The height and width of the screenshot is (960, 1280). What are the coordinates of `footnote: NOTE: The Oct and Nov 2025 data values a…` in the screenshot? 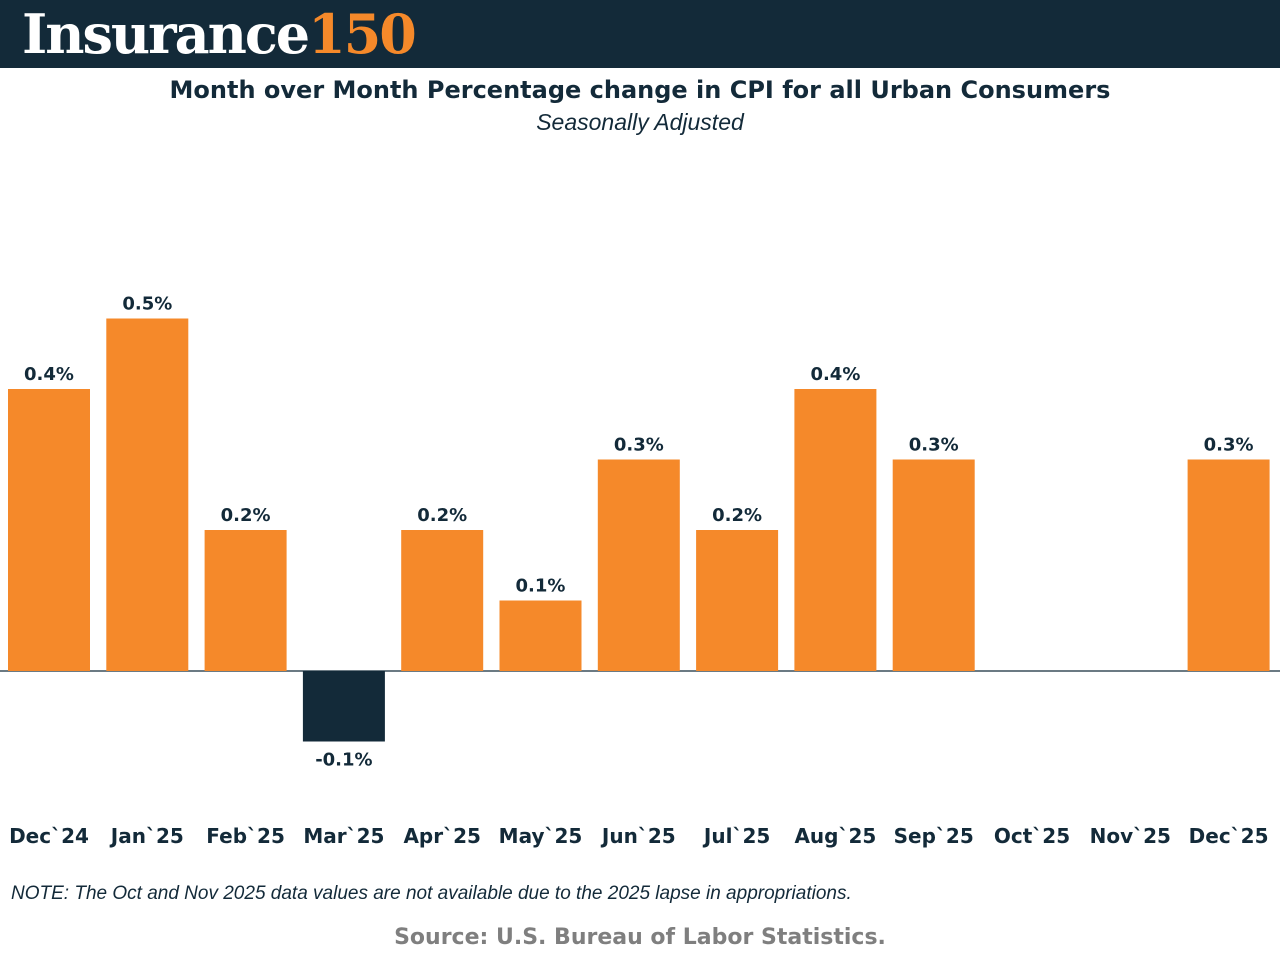 It's located at (431, 893).